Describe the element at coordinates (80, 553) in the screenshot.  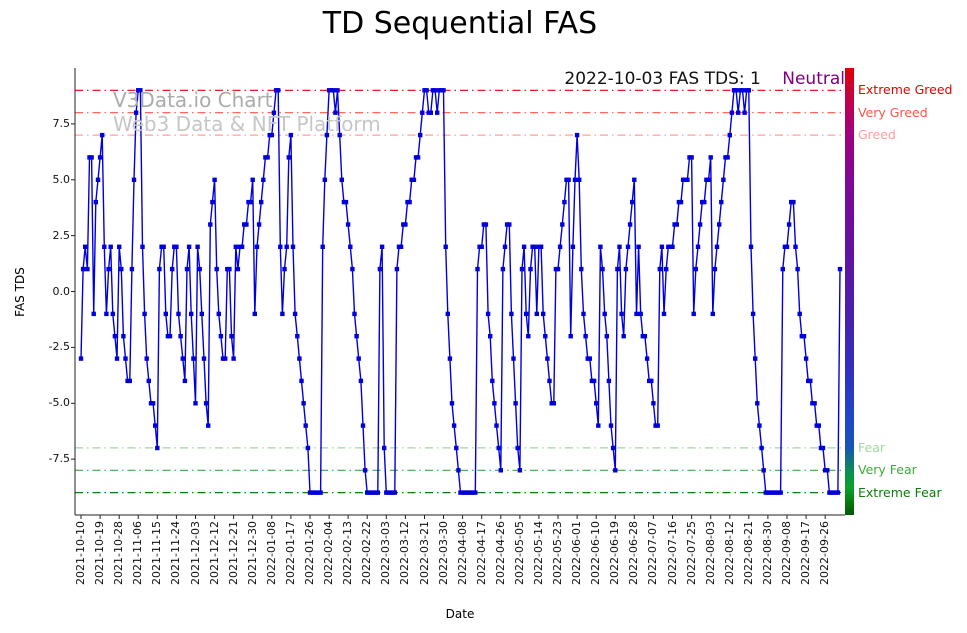
I see `x-tick-label: 2021-10-10` at that location.